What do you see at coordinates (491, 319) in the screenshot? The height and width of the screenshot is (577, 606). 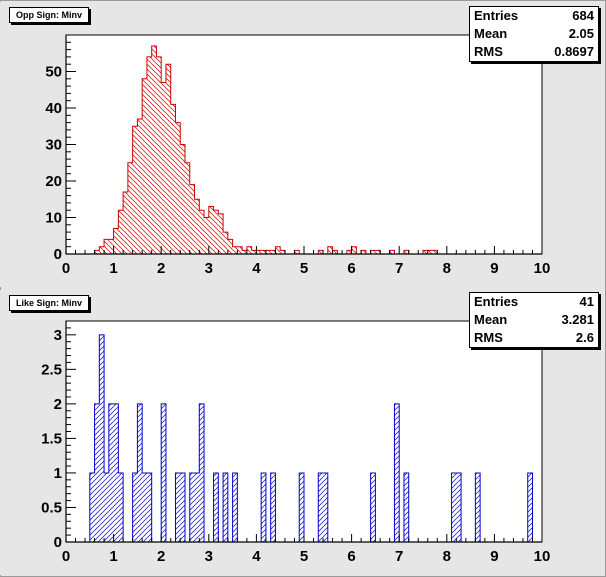 I see `stats-label: Mean` at bounding box center [491, 319].